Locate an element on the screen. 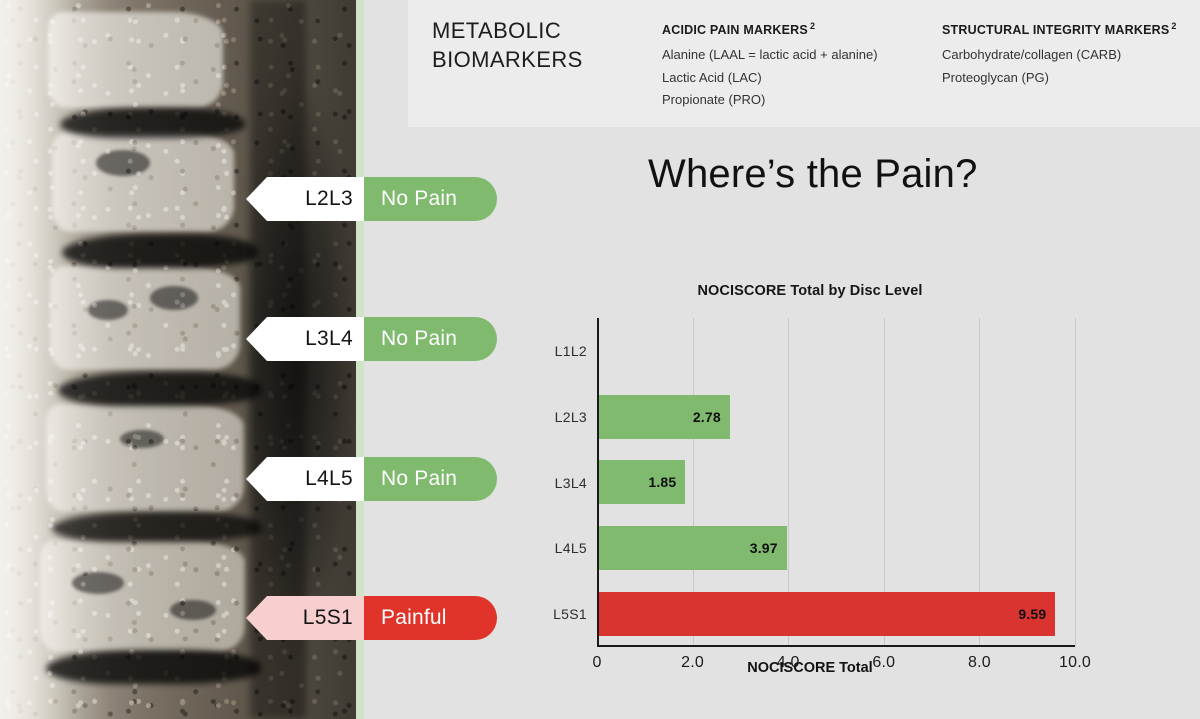 This screenshot has height=719, width=1200. disc-level-callout-label: L2L3 is located at coordinates (305, 199).